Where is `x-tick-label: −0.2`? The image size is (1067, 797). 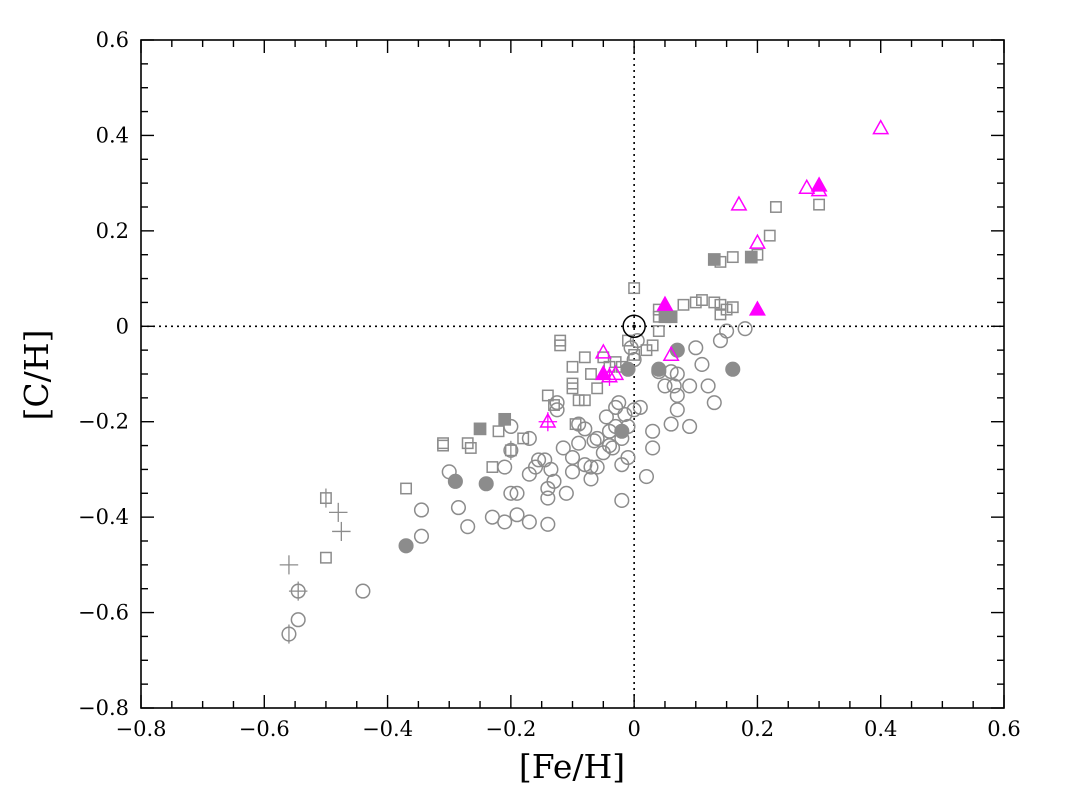 x-tick-label: −0.2 is located at coordinates (510, 729).